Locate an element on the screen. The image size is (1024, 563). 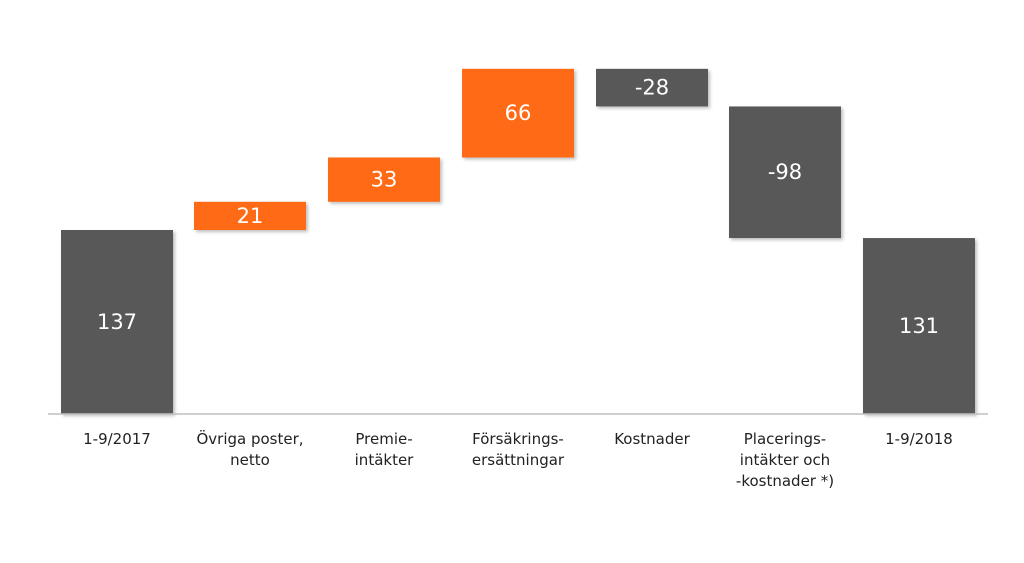
bar-value-label-kostnader: -28 is located at coordinates (652, 88).